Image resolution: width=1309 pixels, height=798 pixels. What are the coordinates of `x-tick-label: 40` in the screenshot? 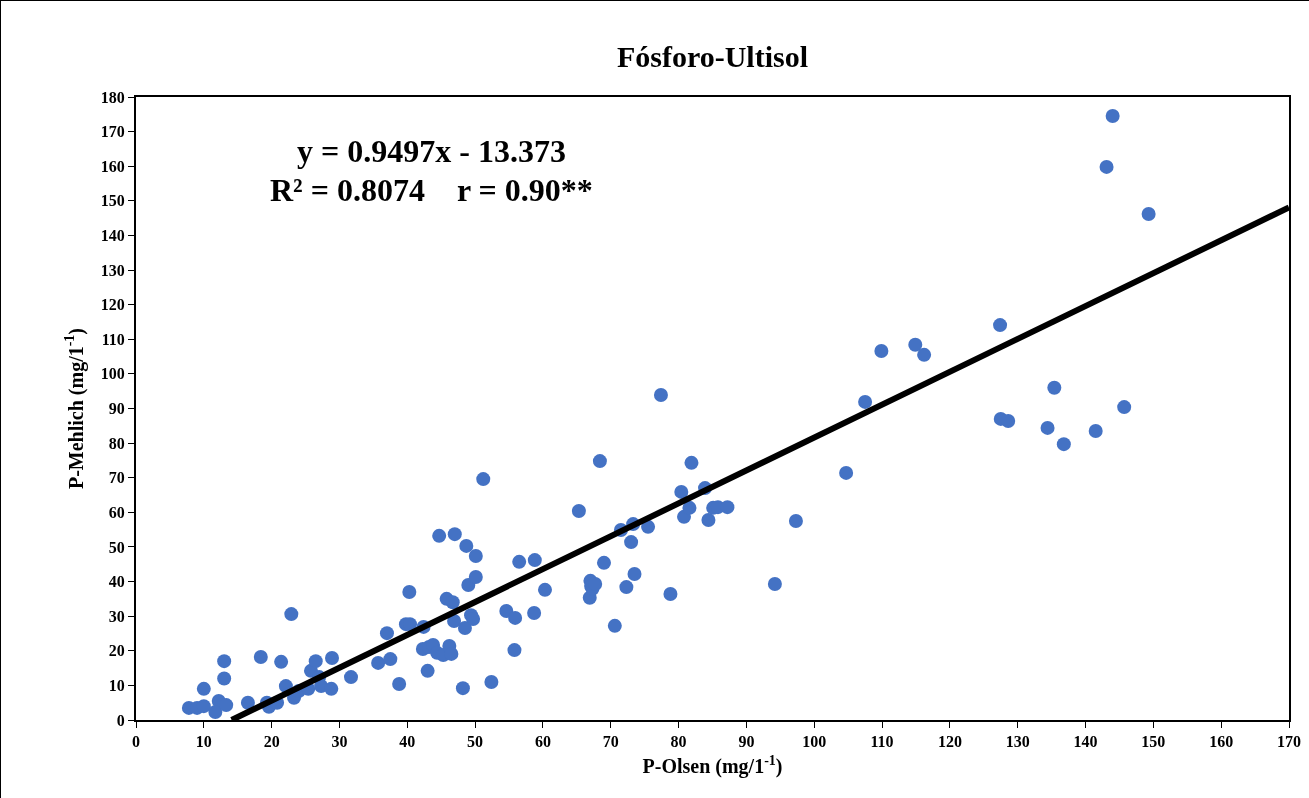 It's located at (407, 742).